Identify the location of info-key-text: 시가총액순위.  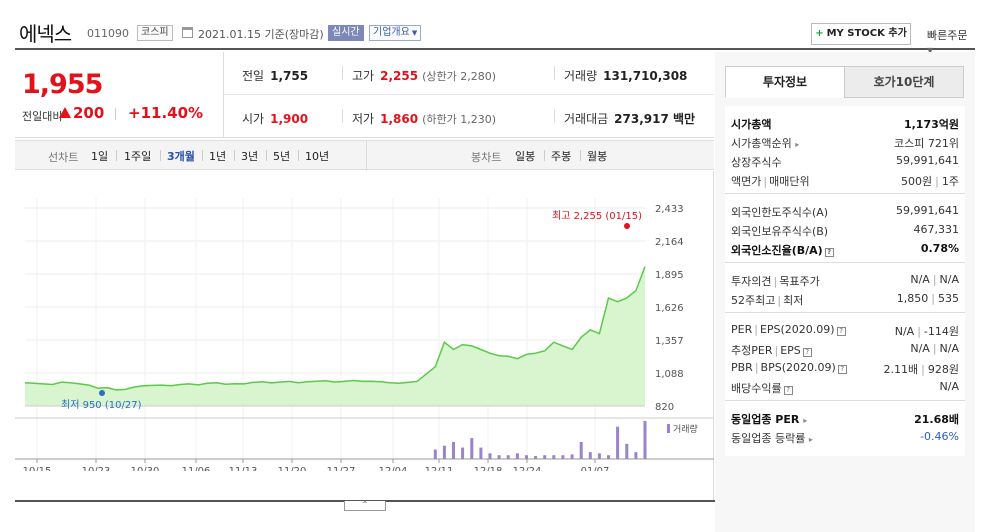
(761, 143).